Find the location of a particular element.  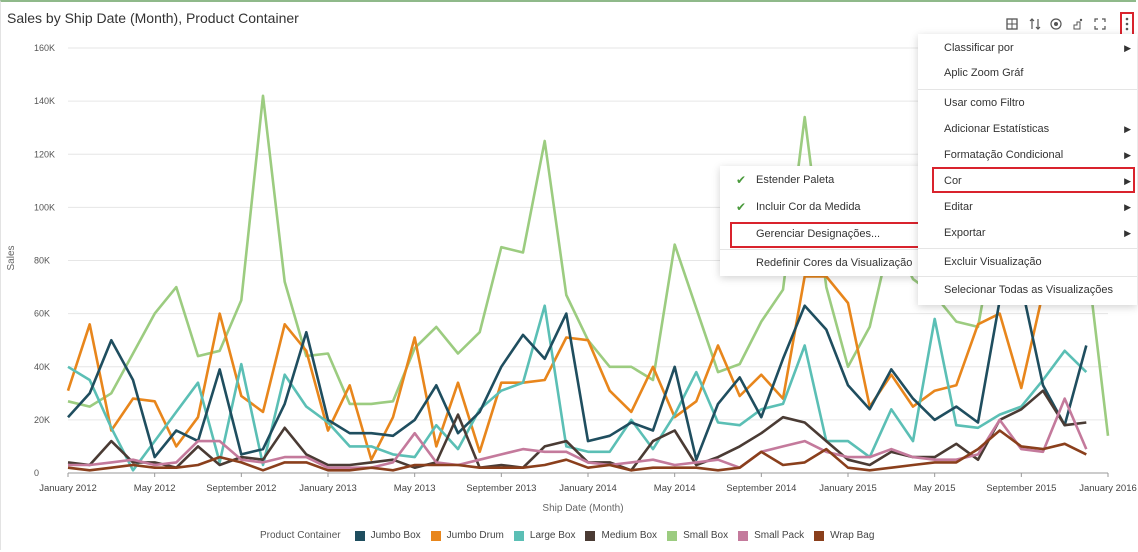

y-tick-label: 160K is located at coordinates (44, 48).